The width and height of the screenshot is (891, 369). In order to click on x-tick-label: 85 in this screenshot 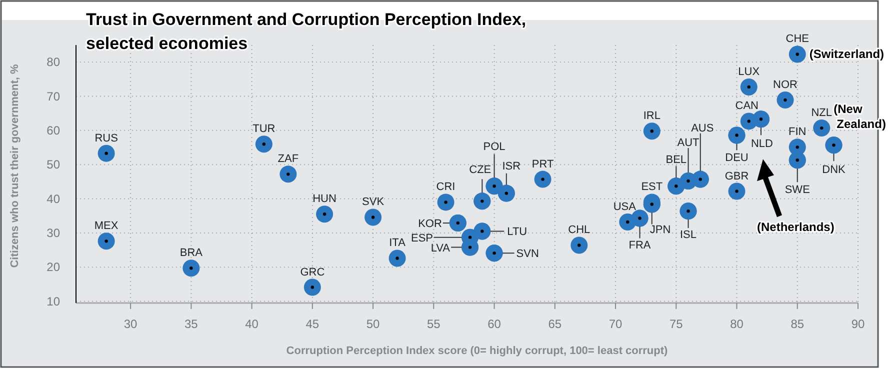, I will do `click(797, 324)`.